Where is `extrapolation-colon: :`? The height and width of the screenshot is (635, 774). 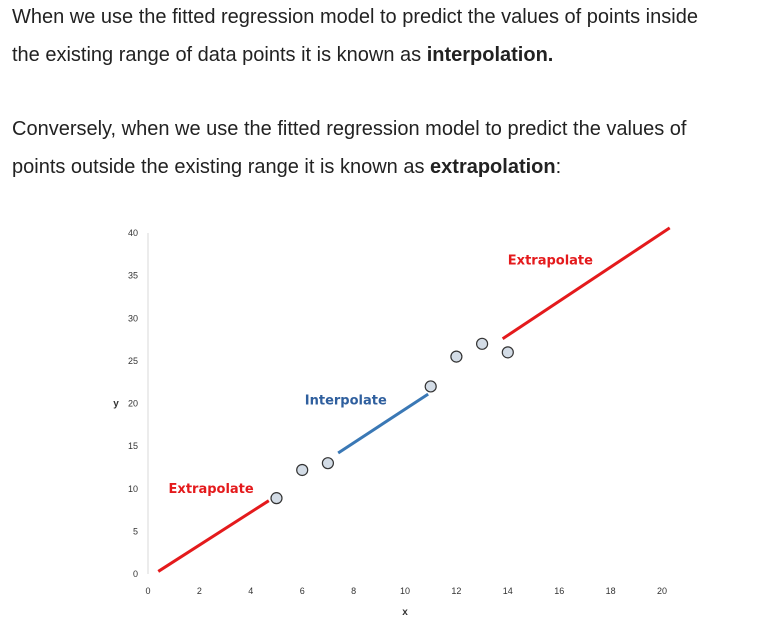
extrapolation-colon: : is located at coordinates (558, 167).